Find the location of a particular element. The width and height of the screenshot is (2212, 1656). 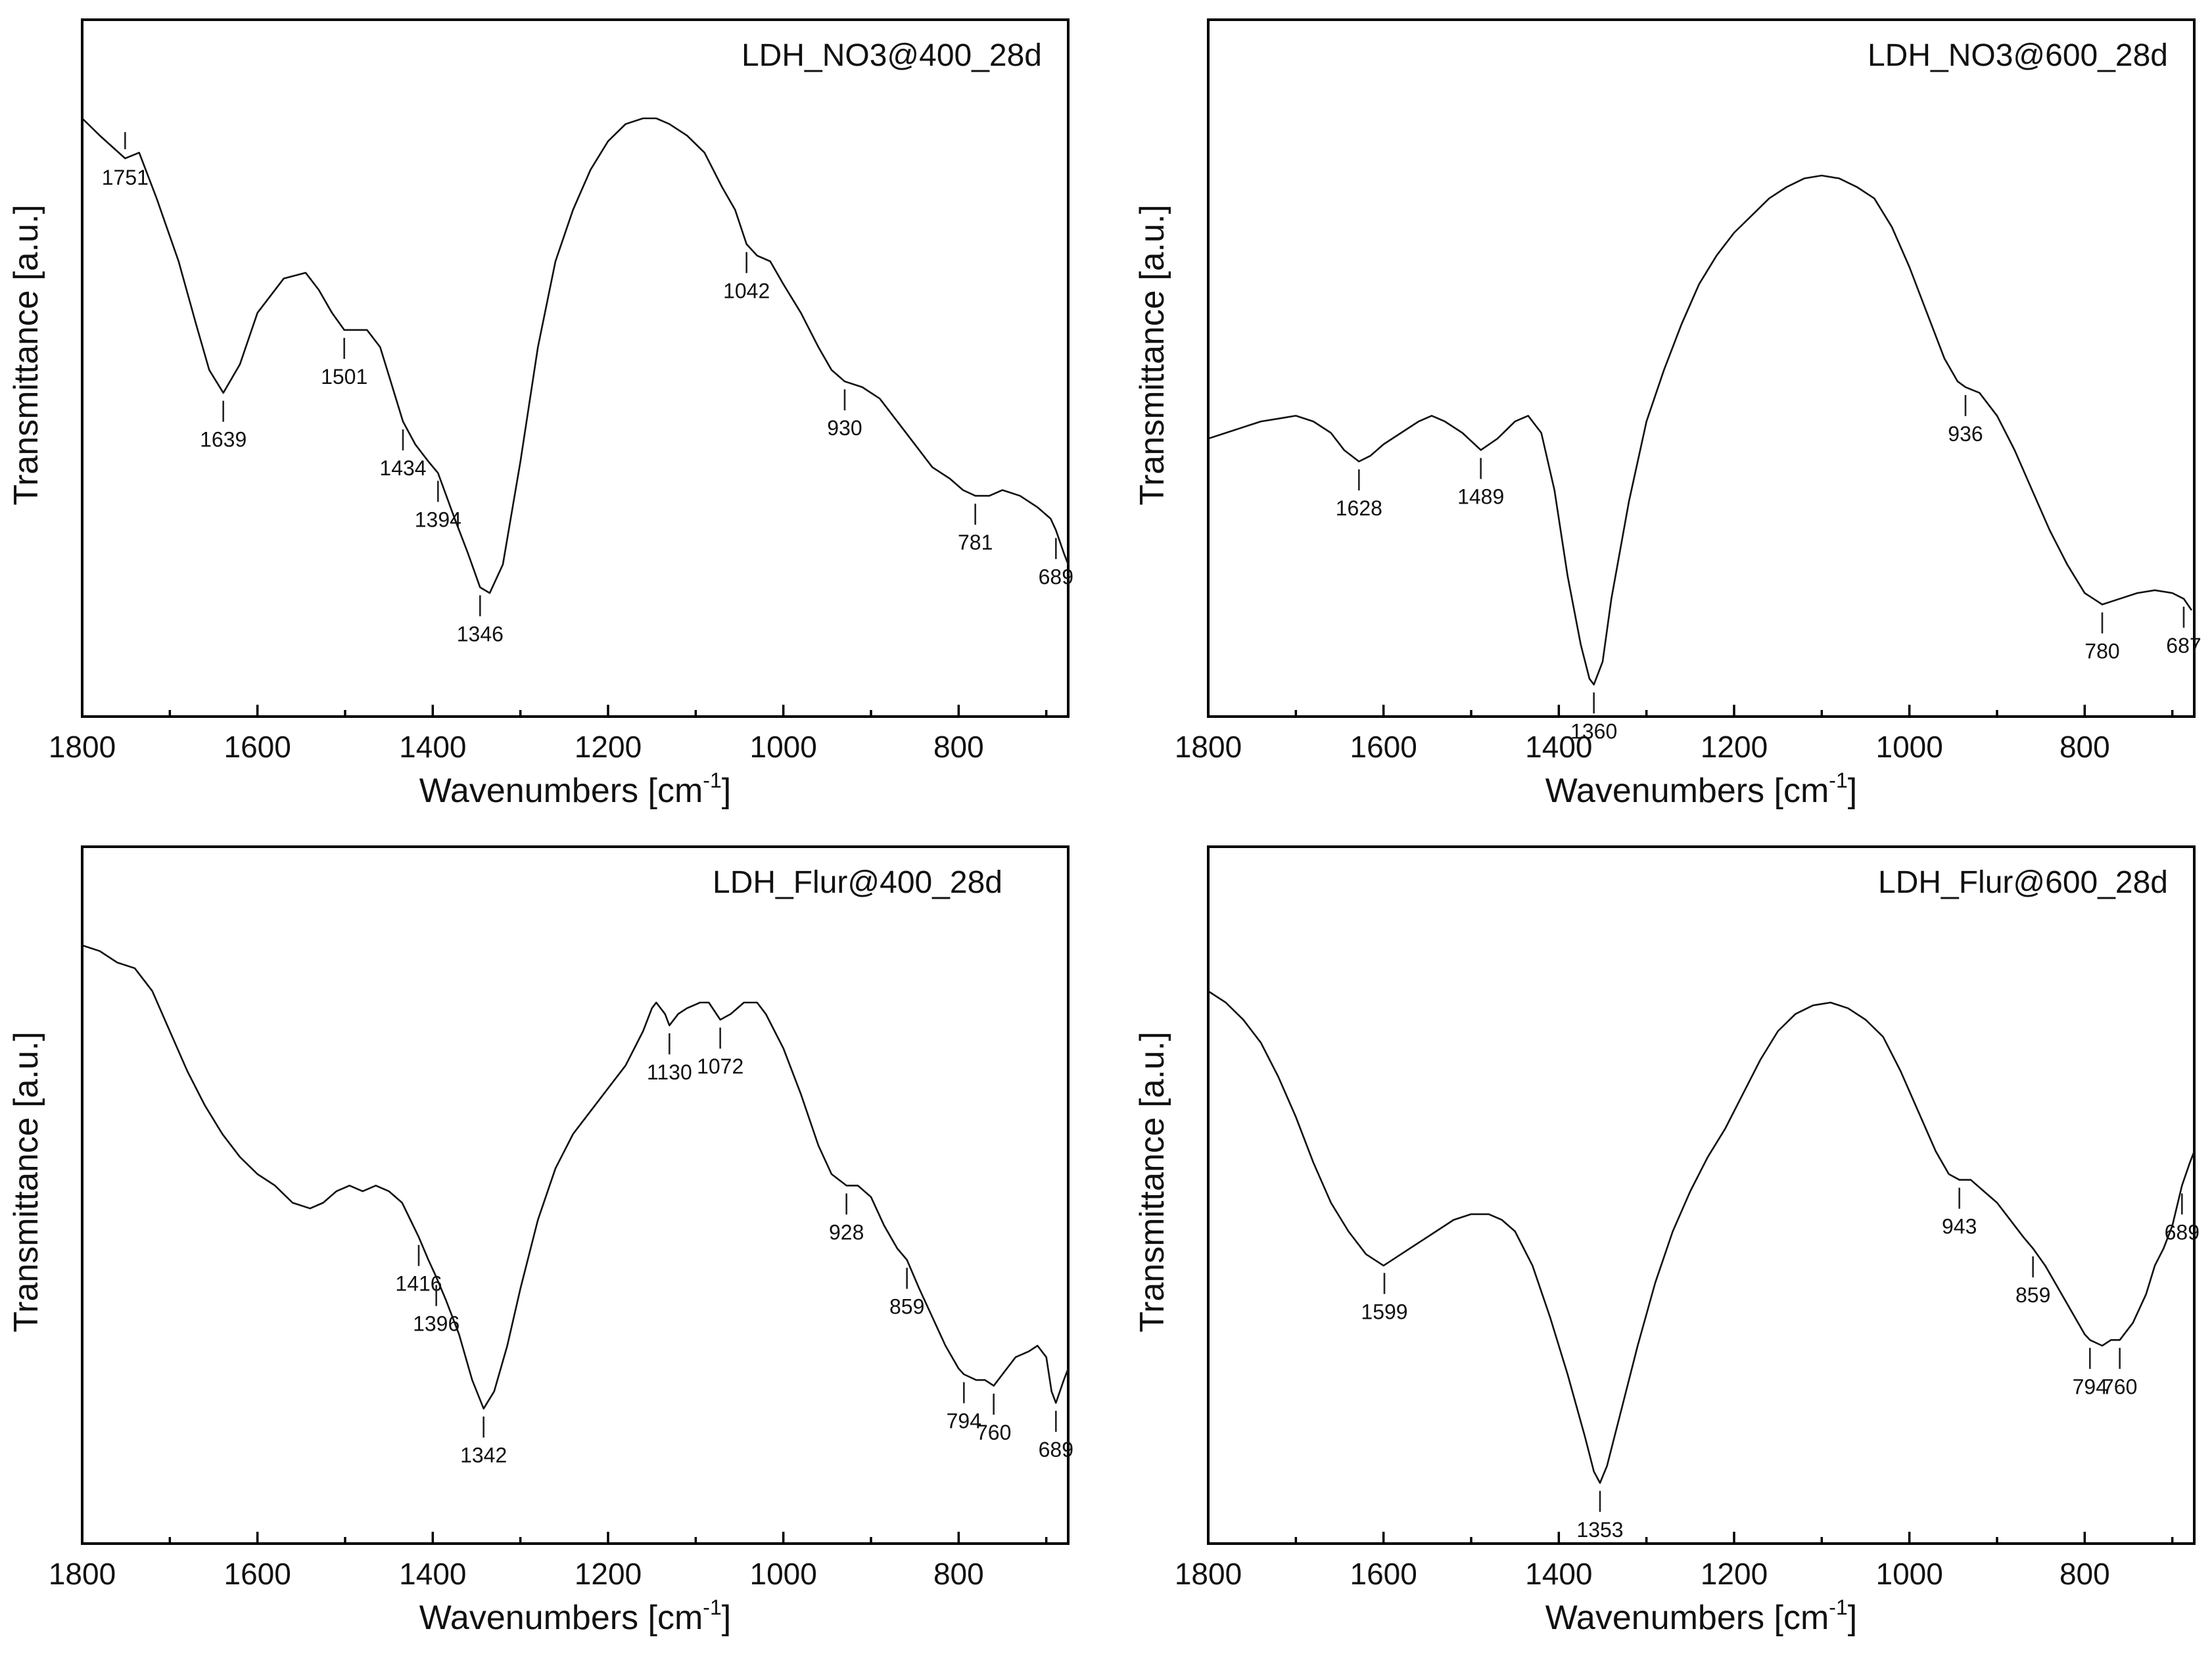

peak-label: 1342 is located at coordinates (483, 1455).